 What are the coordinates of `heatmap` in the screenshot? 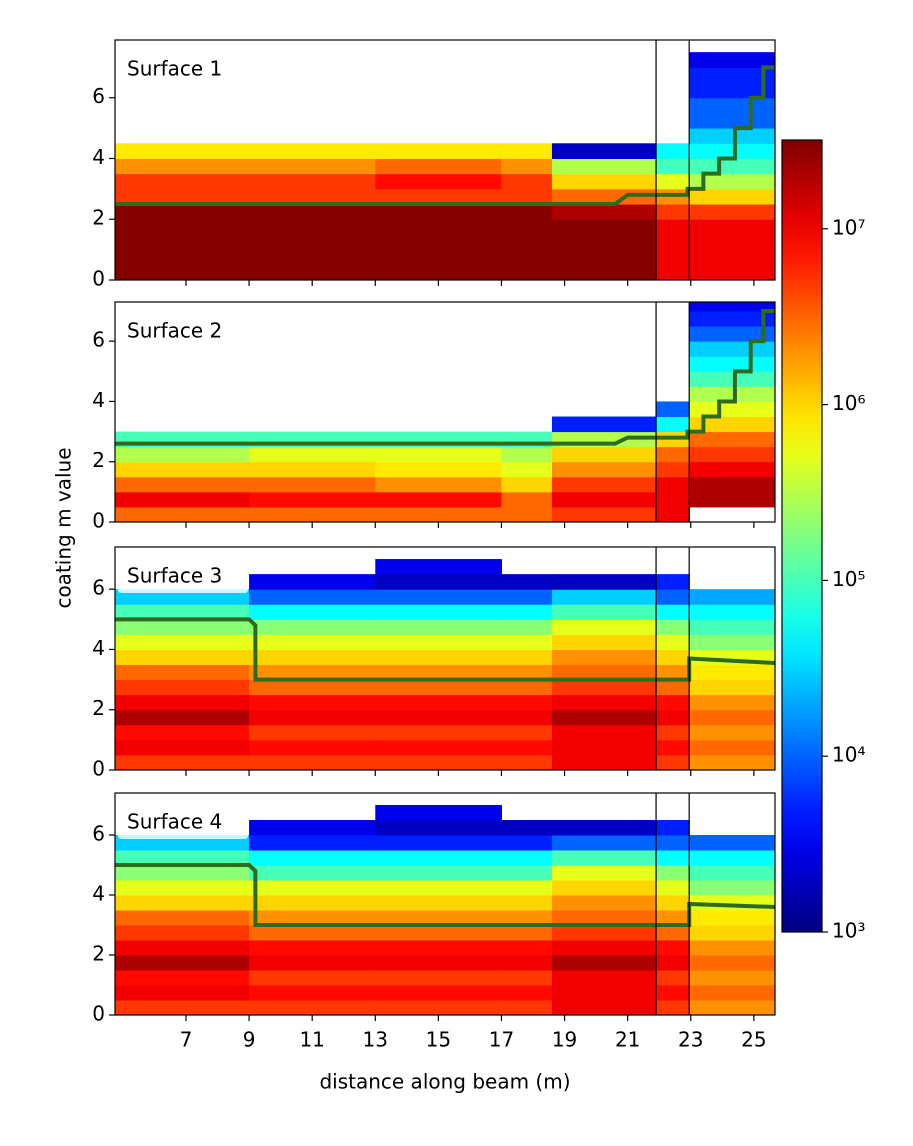 It's located at (445, 412).